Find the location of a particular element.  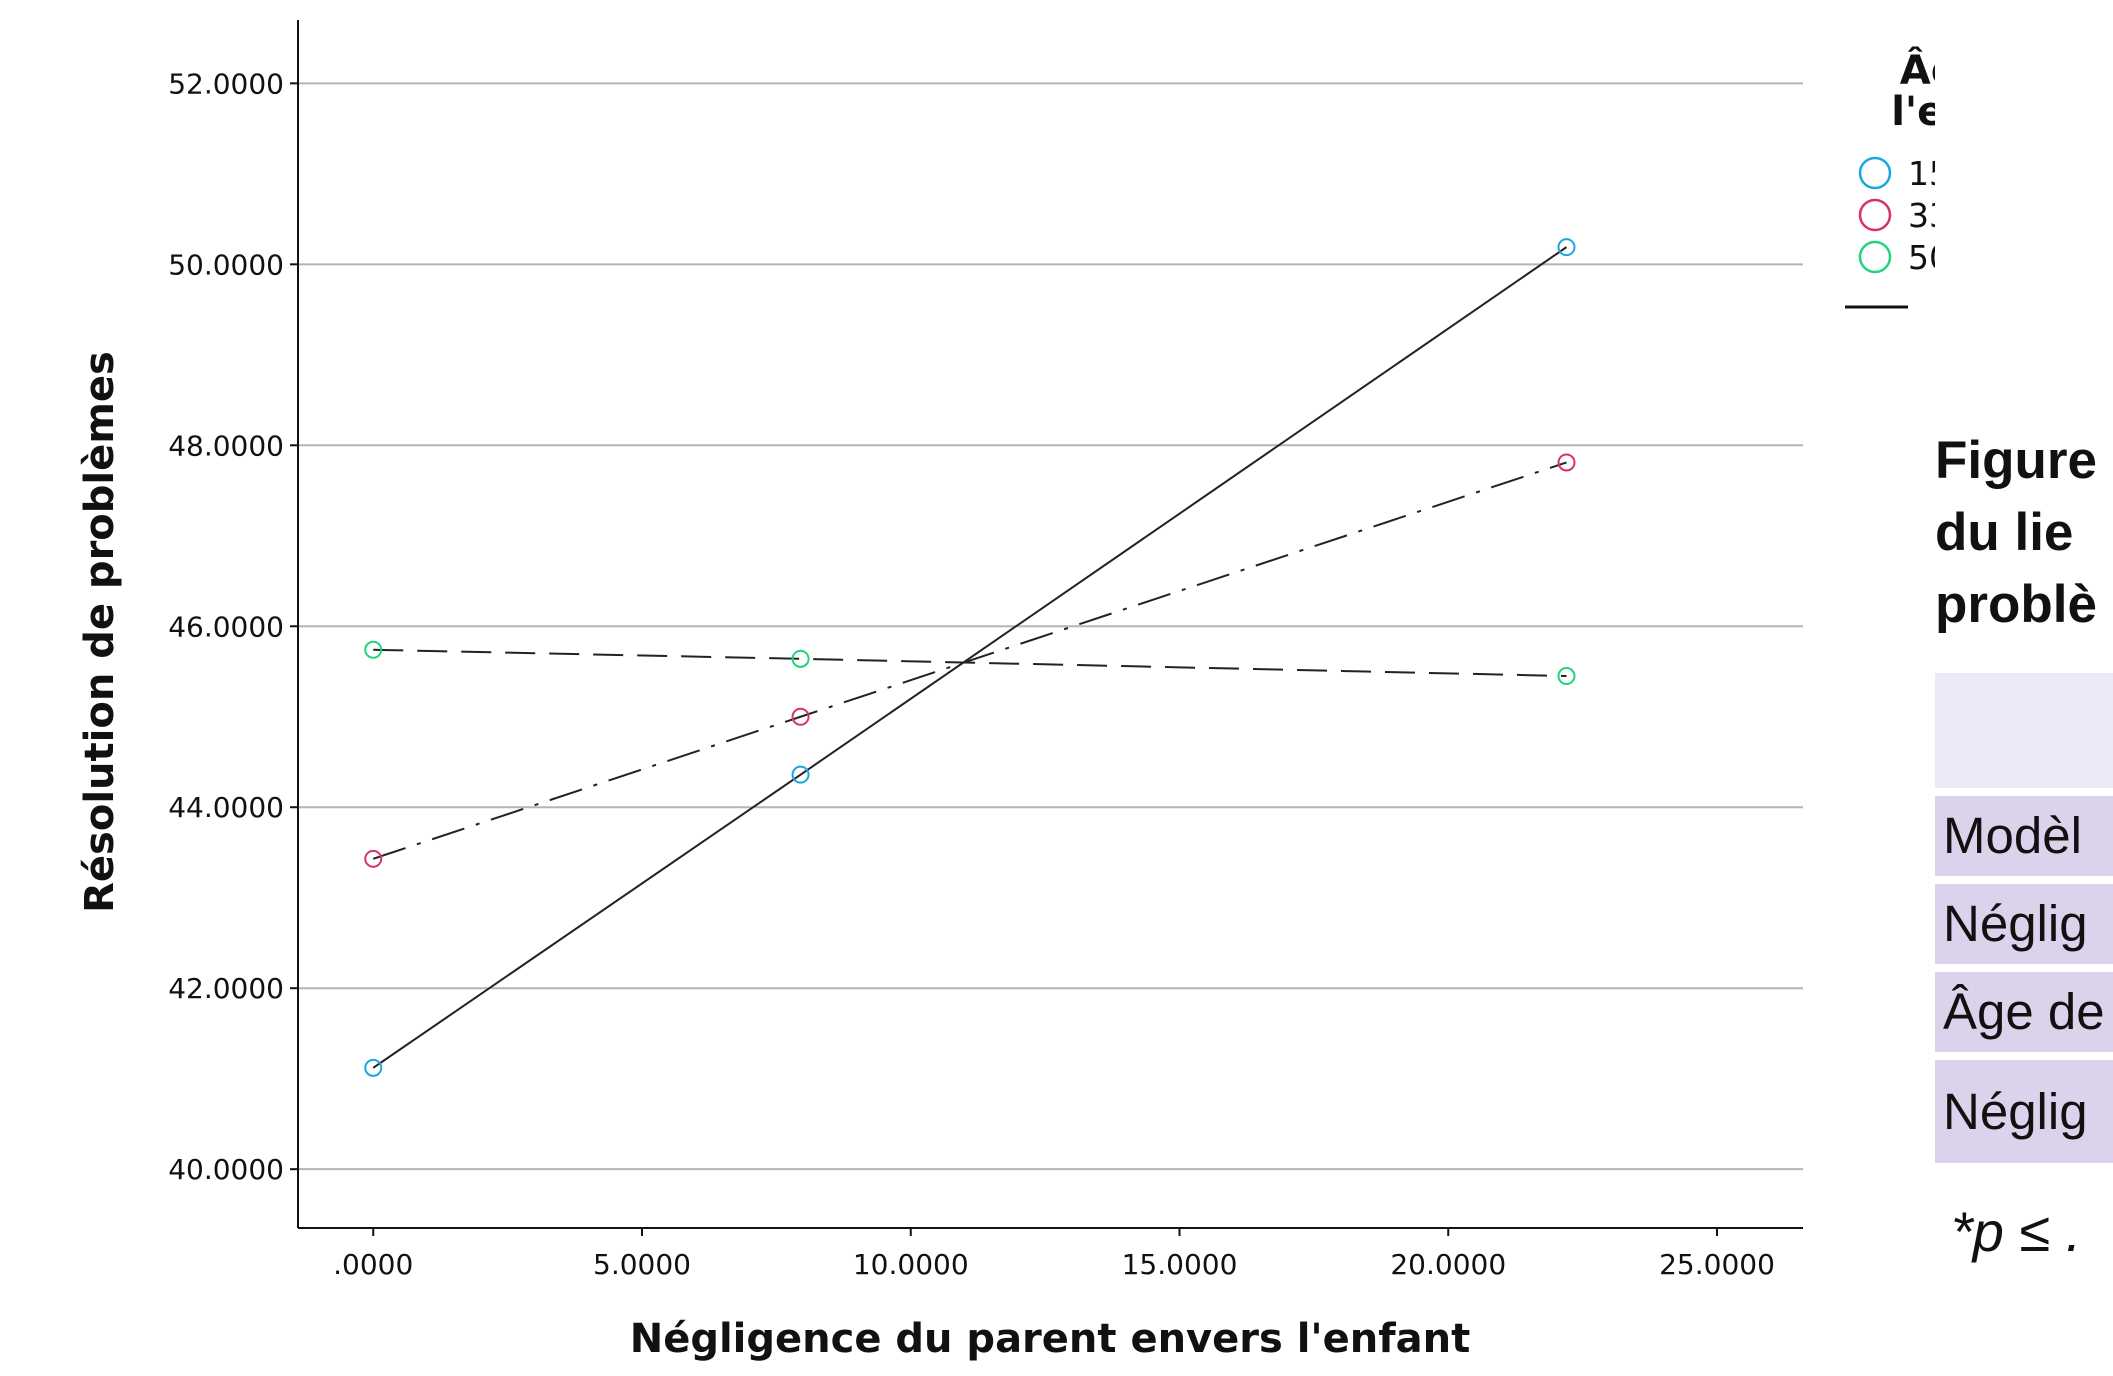

caption-line: Figure is located at coordinates (2016, 460).